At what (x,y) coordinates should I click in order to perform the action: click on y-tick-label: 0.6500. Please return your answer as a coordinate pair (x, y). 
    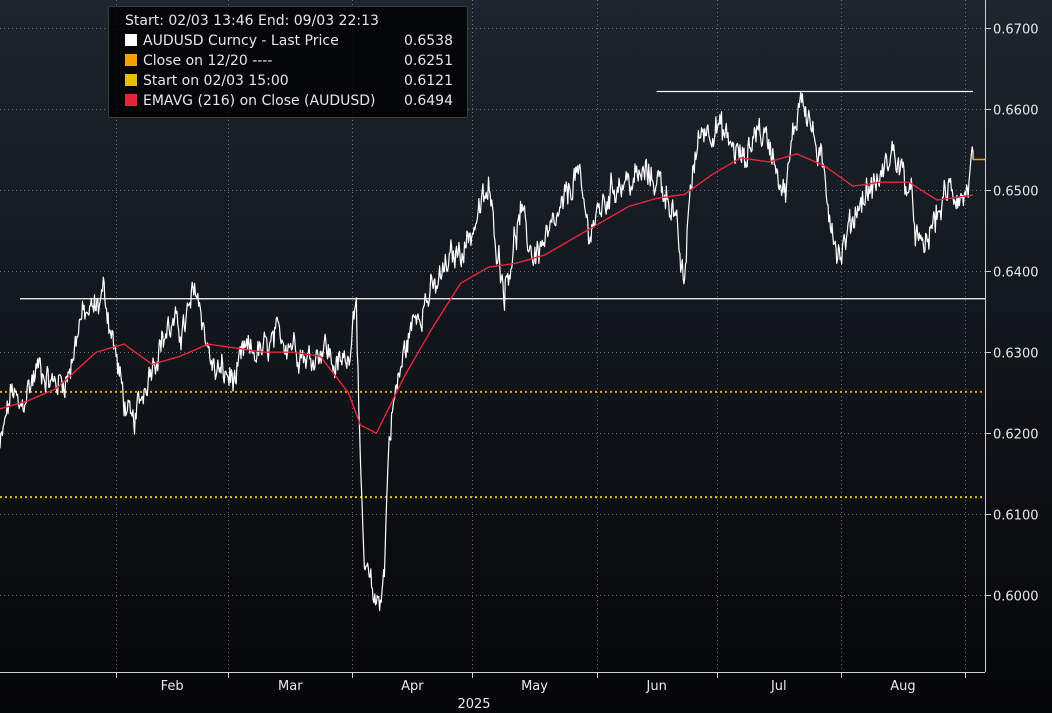
    Looking at the image, I should click on (1016, 192).